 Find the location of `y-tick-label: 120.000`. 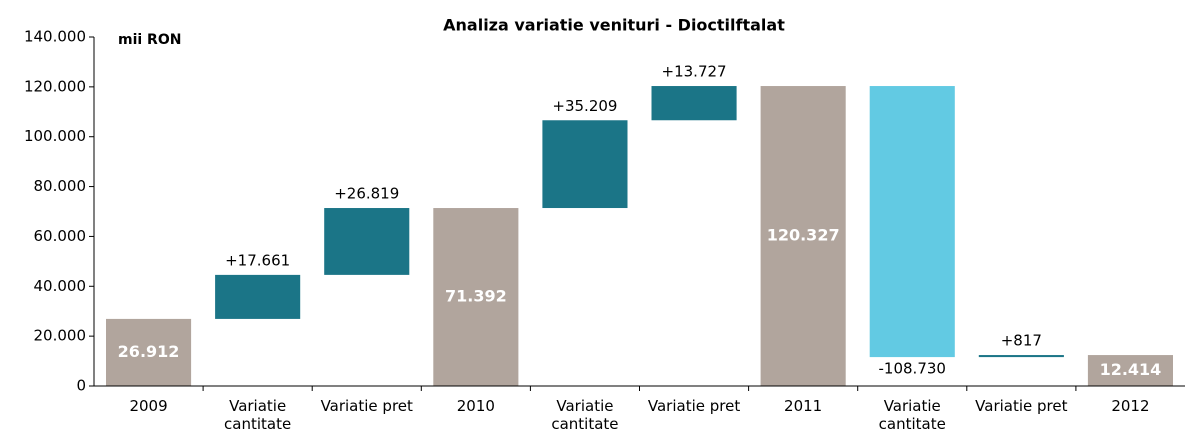

y-tick-label: 120.000 is located at coordinates (55, 86).